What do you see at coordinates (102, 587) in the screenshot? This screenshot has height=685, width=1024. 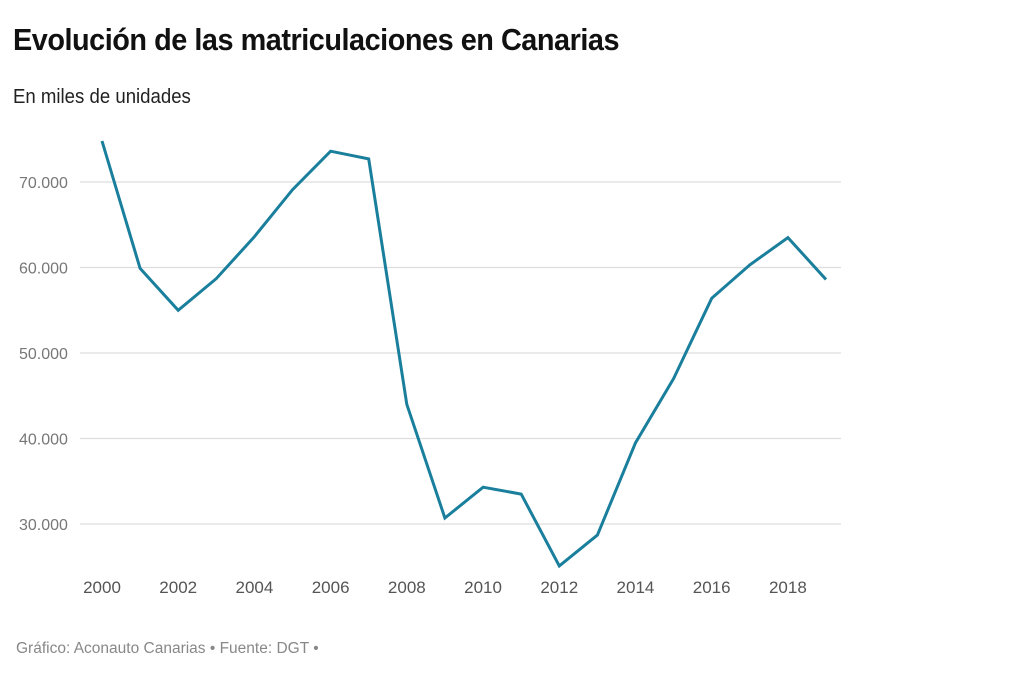 I see `x-tick-label: 2000` at bounding box center [102, 587].